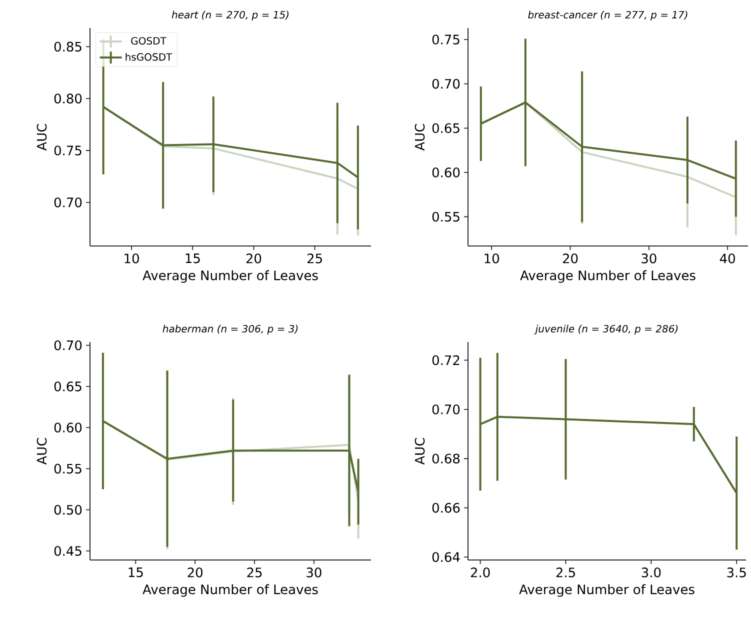  Describe the element at coordinates (446, 557) in the screenshot. I see `y-tick-label: 0.64` at that location.